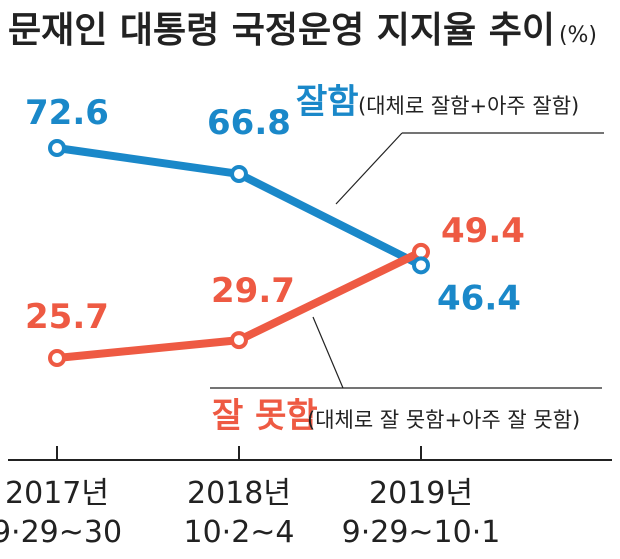 The width and height of the screenshot is (620, 559). Describe the element at coordinates (578, 35) in the screenshot. I see `unit-label: (%)` at that location.